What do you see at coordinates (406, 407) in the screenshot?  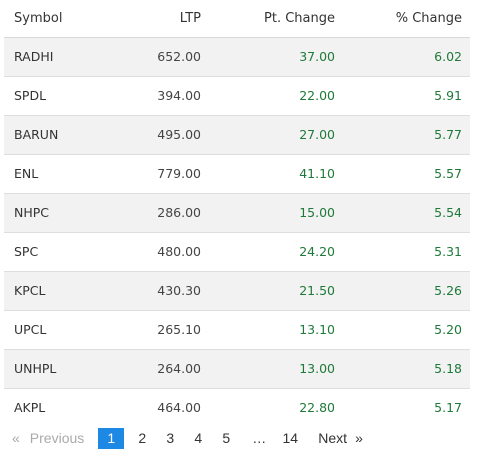 I see `cell-pct-change: 5.17` at bounding box center [406, 407].